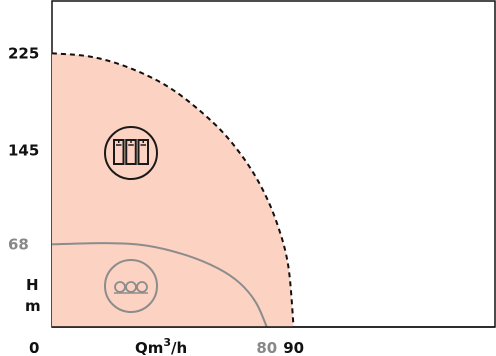 The height and width of the screenshot is (356, 496). I want to click on x-tick-labels: 80 90, so click(280, 347).